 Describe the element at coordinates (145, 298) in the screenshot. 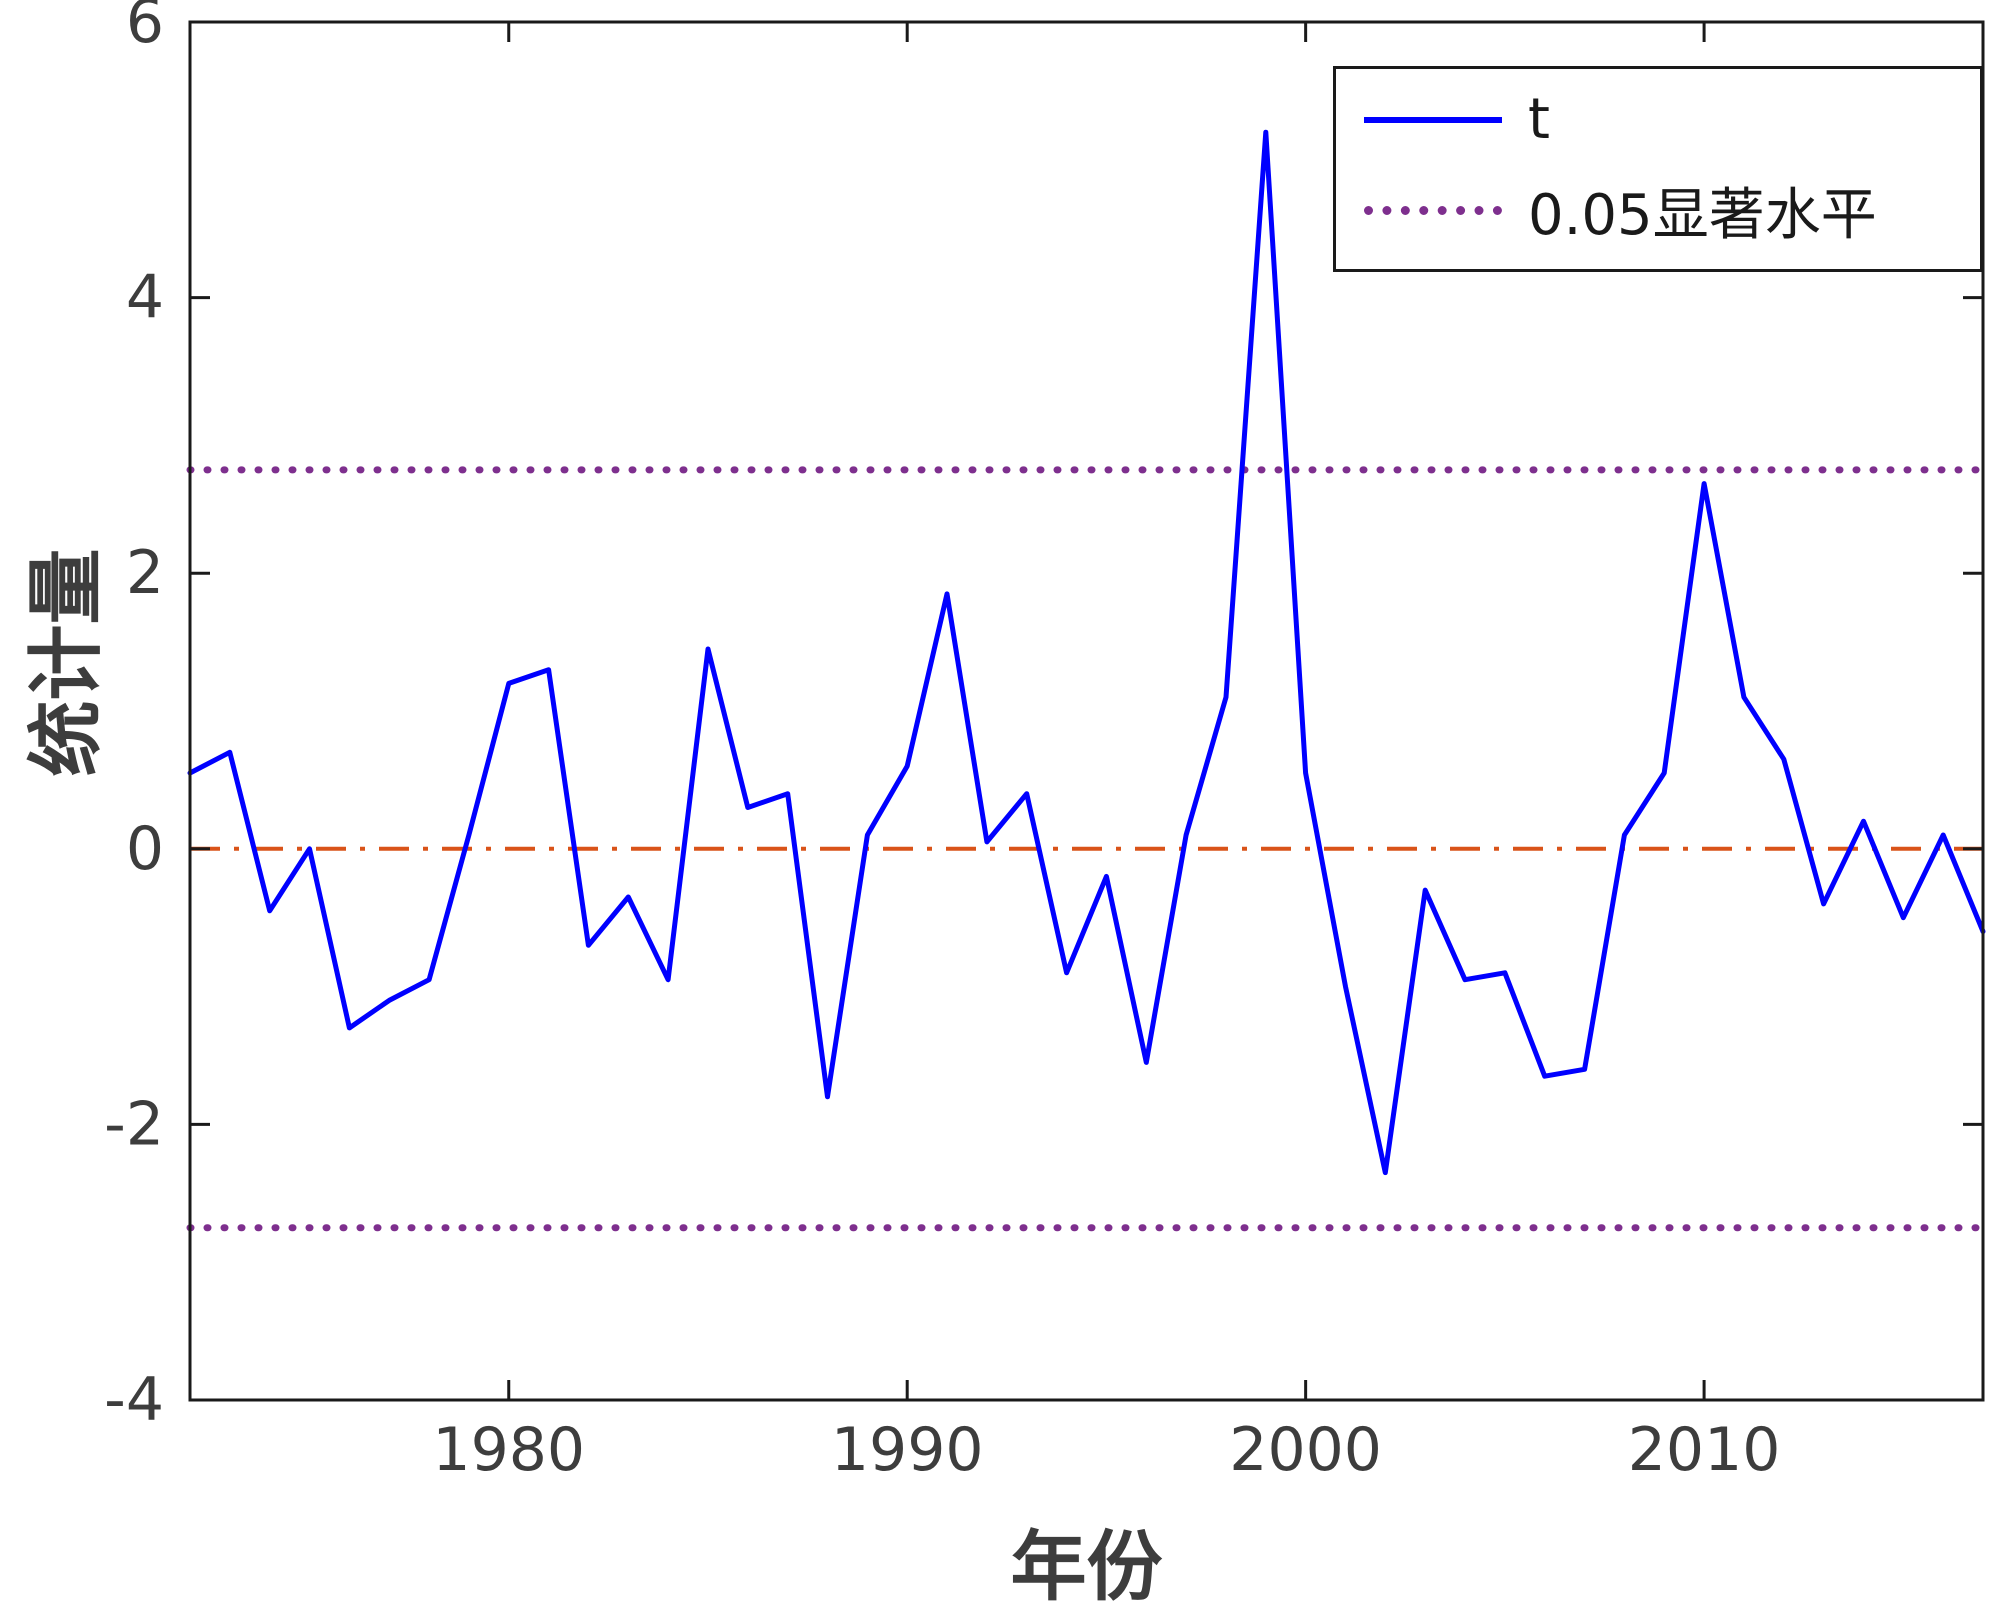

I see `y-tick-label: 4` at that location.